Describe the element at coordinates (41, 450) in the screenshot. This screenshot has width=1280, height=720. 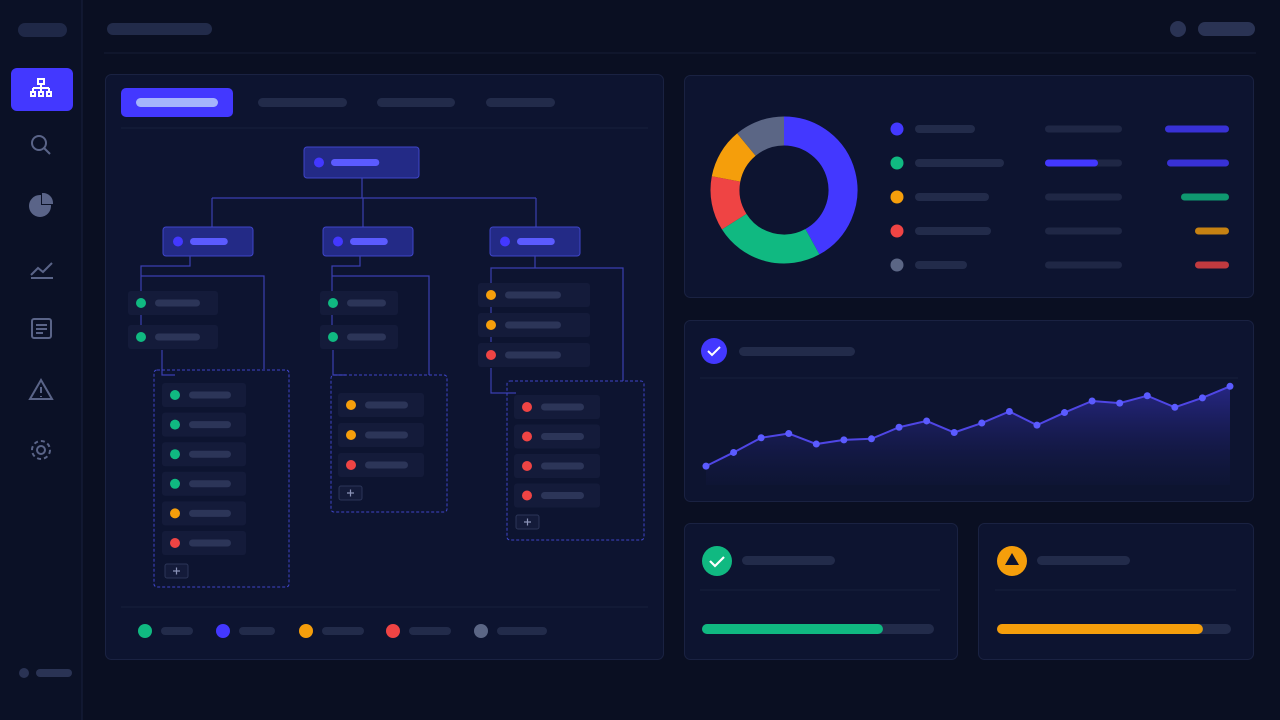
I see `nav-settings` at that location.